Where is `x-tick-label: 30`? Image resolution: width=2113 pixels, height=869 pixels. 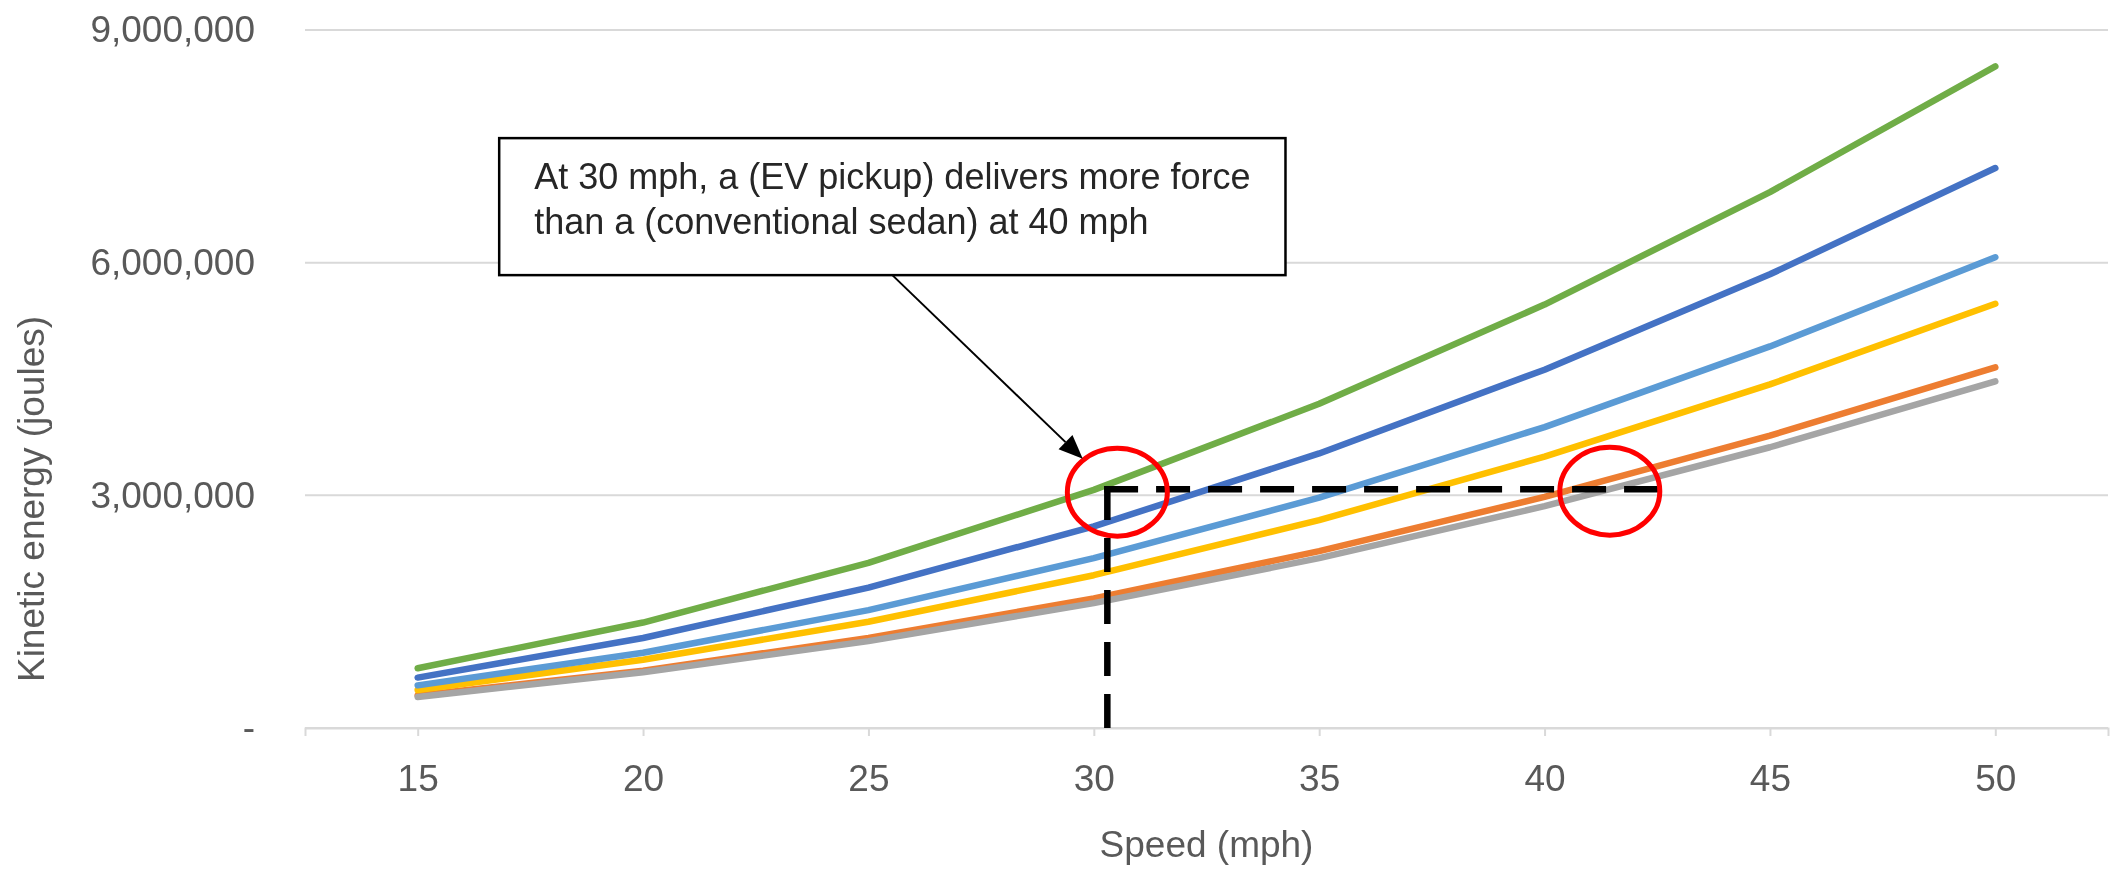 x-tick-label: 30 is located at coordinates (1094, 779).